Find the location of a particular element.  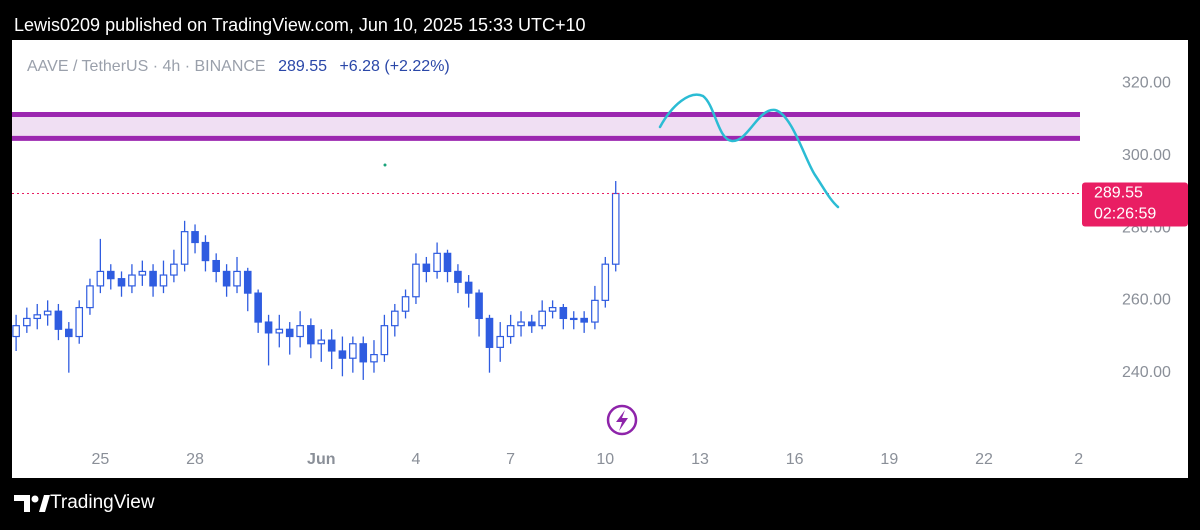

y-tick-label: 320.00 is located at coordinates (1146, 83).